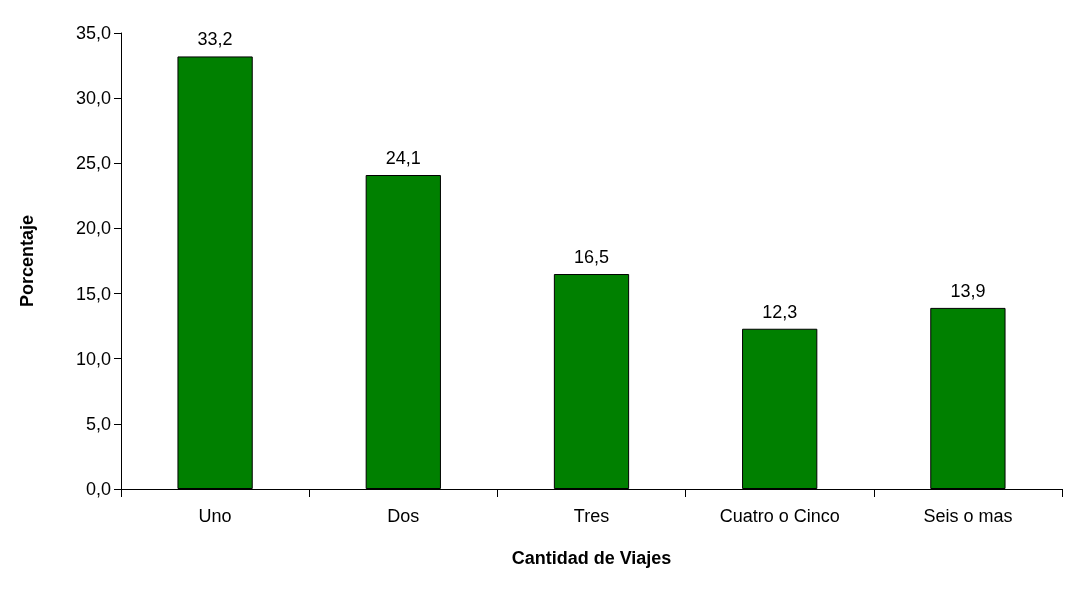 This screenshot has width=1080, height=590. I want to click on y-axis-title: Porcentaje, so click(27, 261).